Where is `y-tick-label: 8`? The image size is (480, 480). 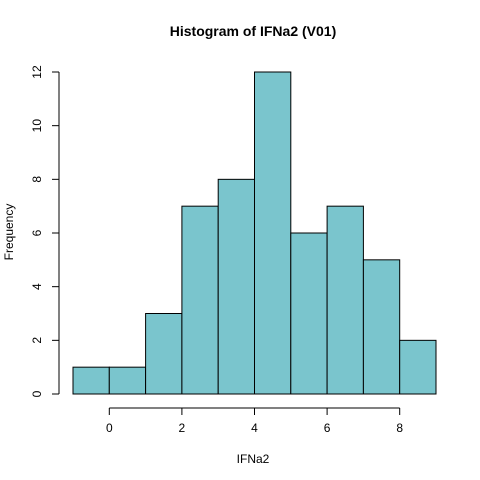 y-tick-label: 8 is located at coordinates (37, 179).